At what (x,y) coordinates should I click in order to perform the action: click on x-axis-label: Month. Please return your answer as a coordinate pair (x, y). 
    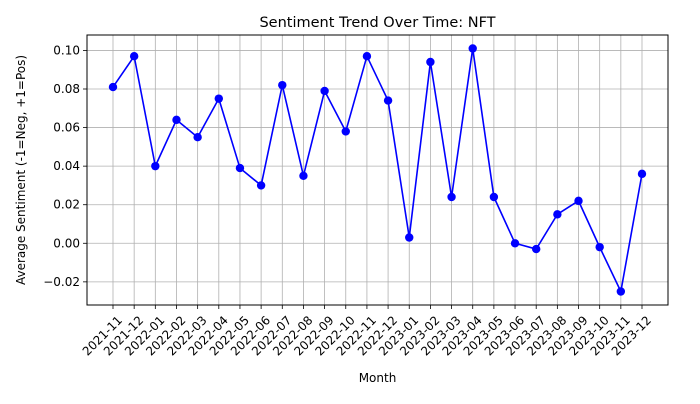
    Looking at the image, I should click on (378, 378).